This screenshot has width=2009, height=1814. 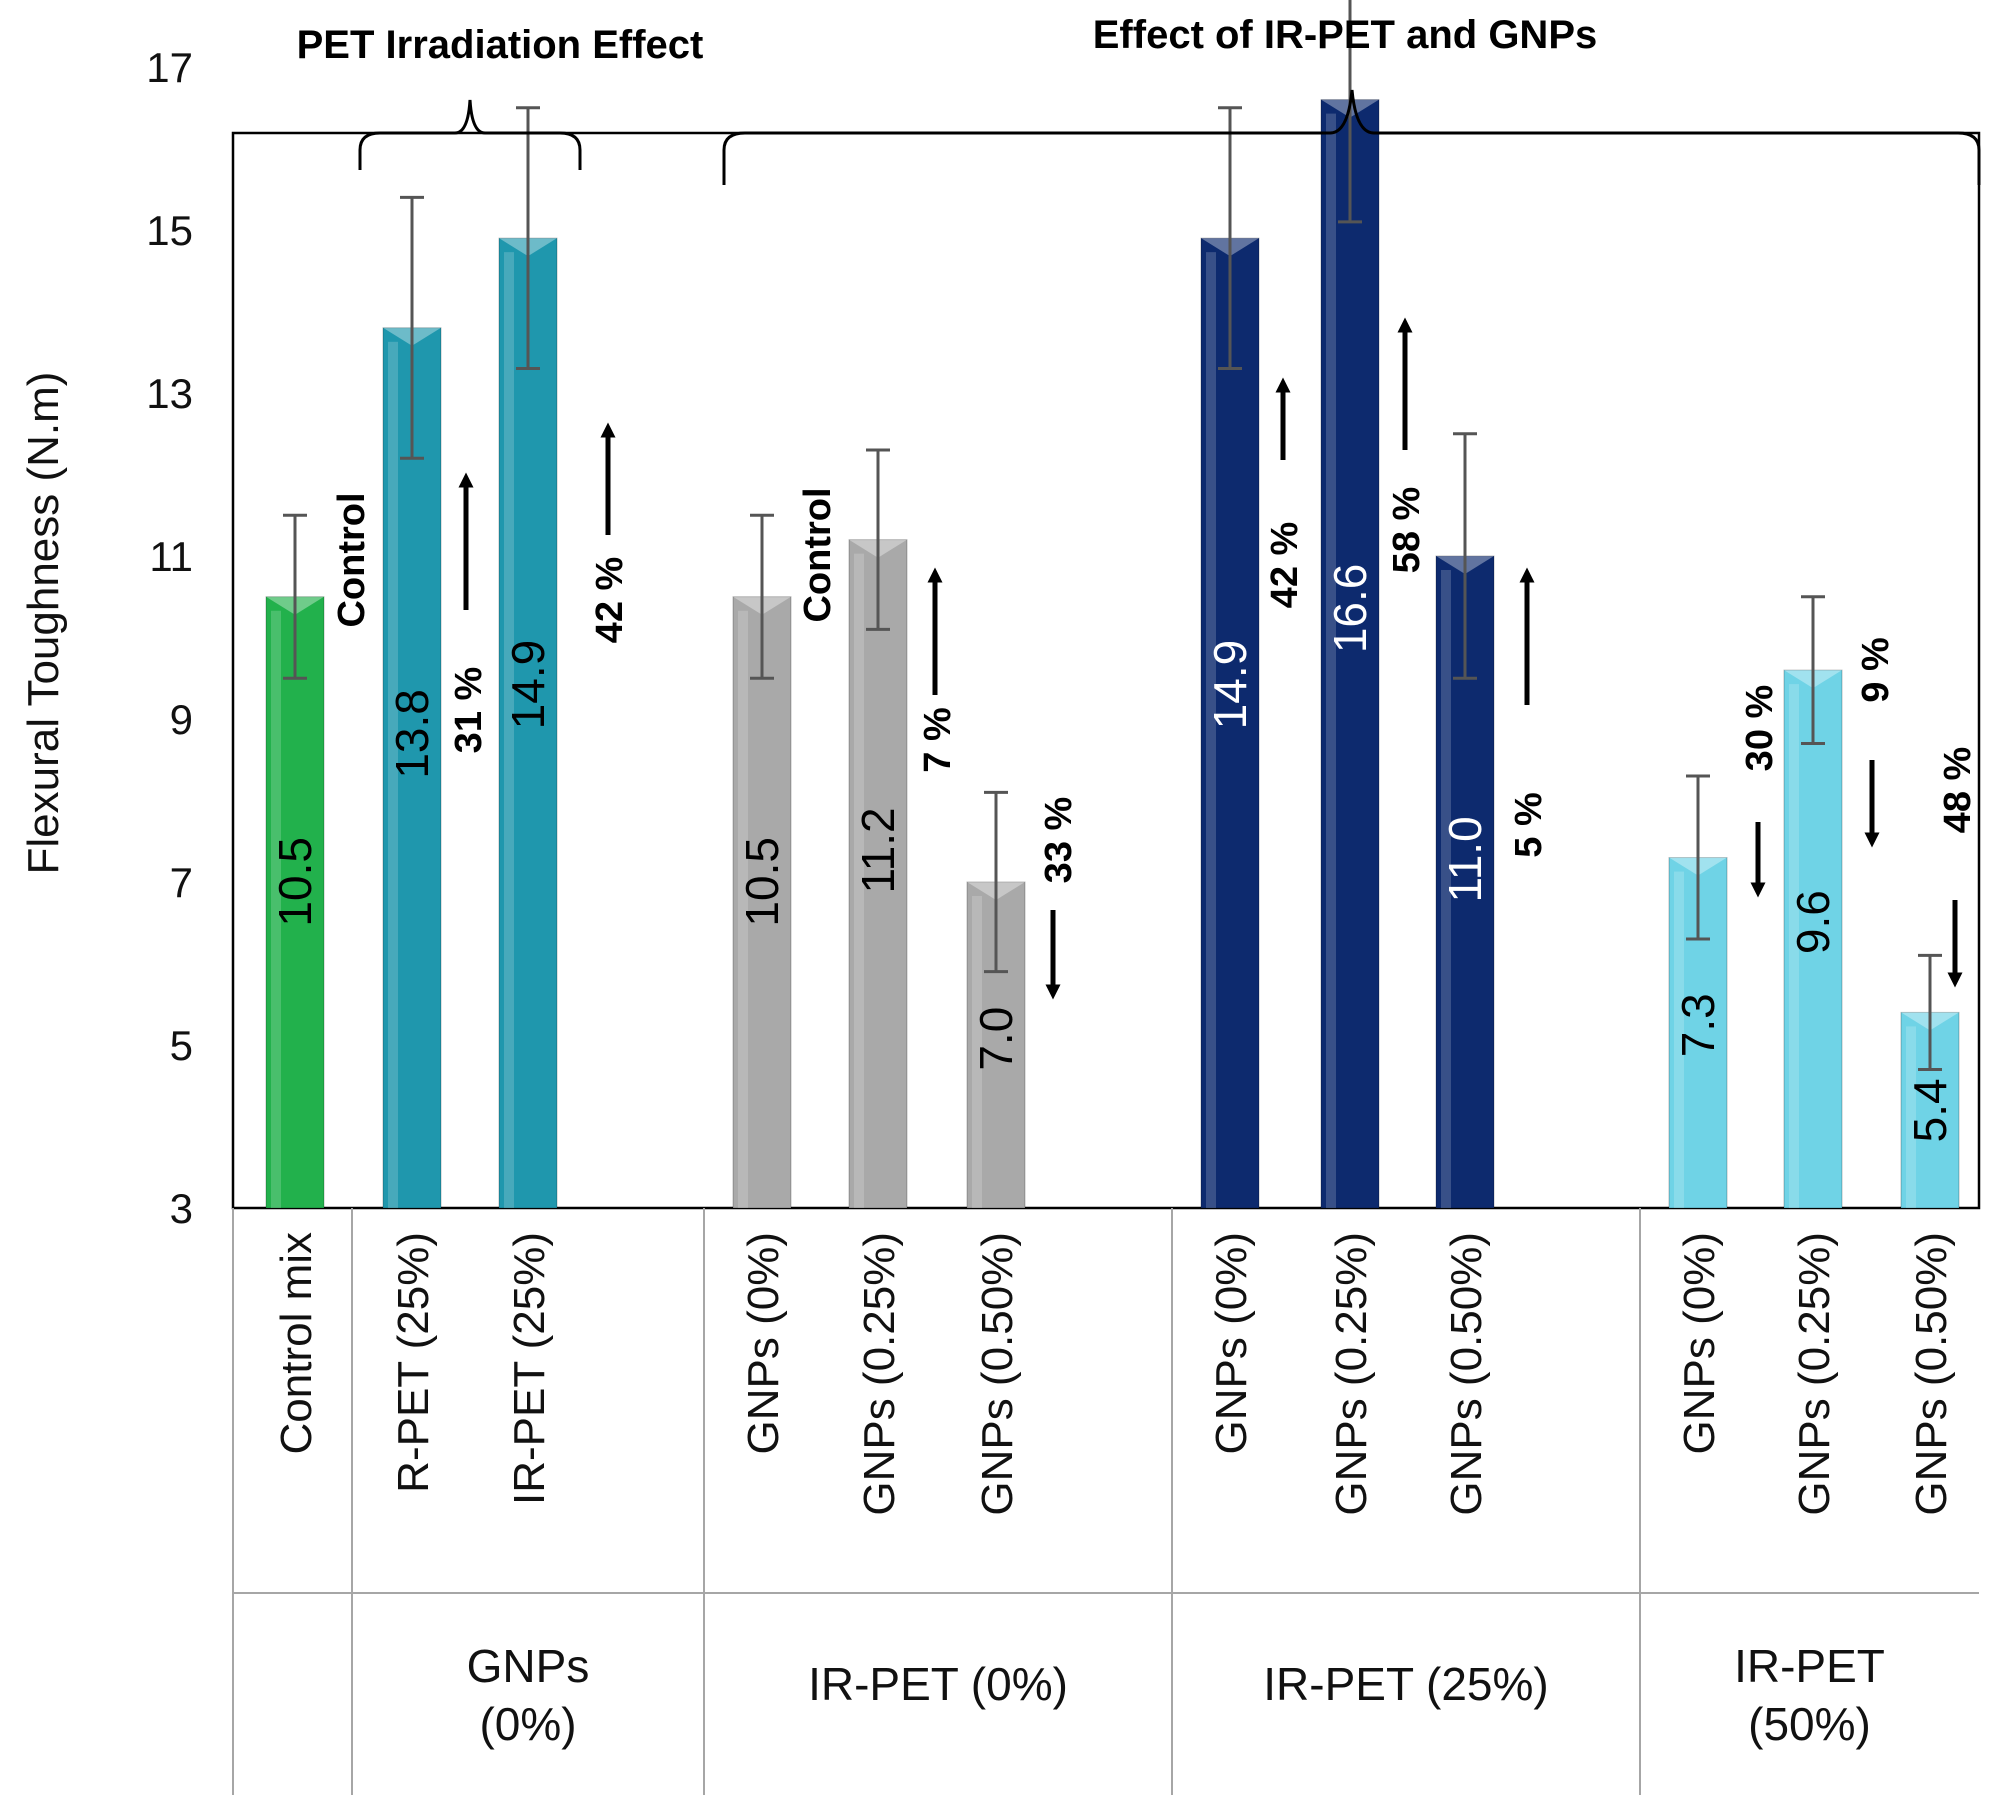 I want to click on y-tick-label: 9, so click(x=181, y=719).